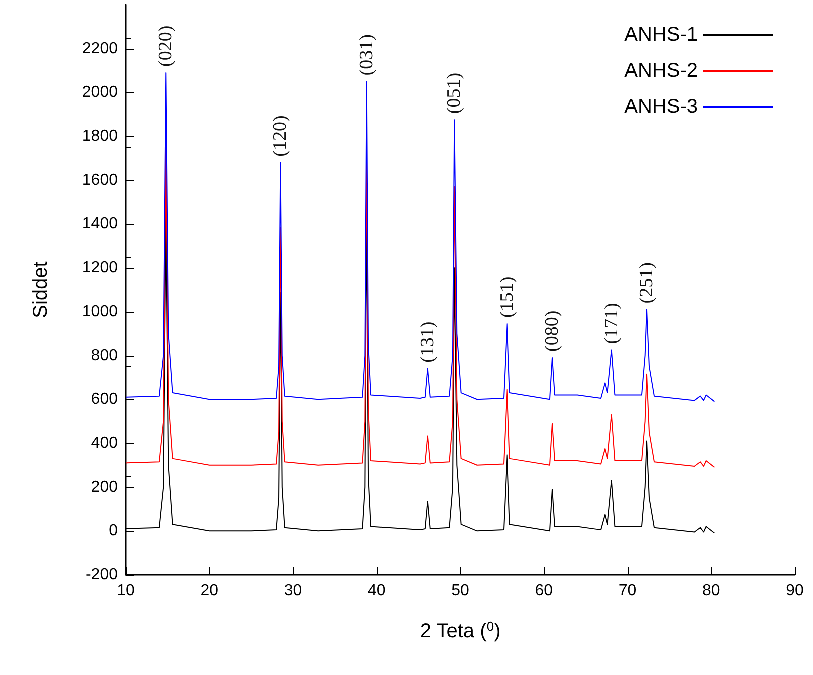 The height and width of the screenshot is (675, 813). What do you see at coordinates (100, 137) in the screenshot?
I see `y-tick-label: 1800` at bounding box center [100, 137].